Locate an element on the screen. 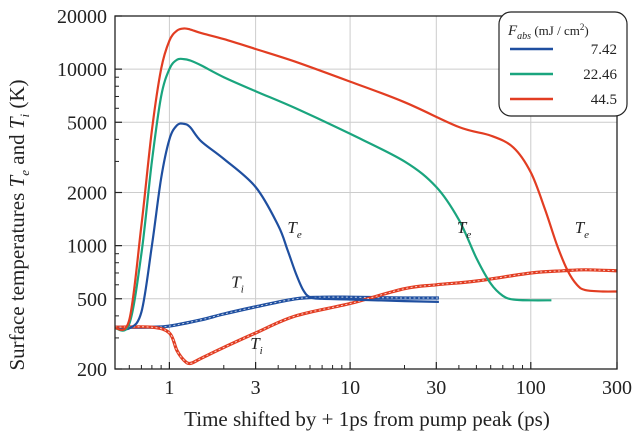 This screenshot has width=639, height=439. y-tick-label: 20000 is located at coordinates (82, 17).